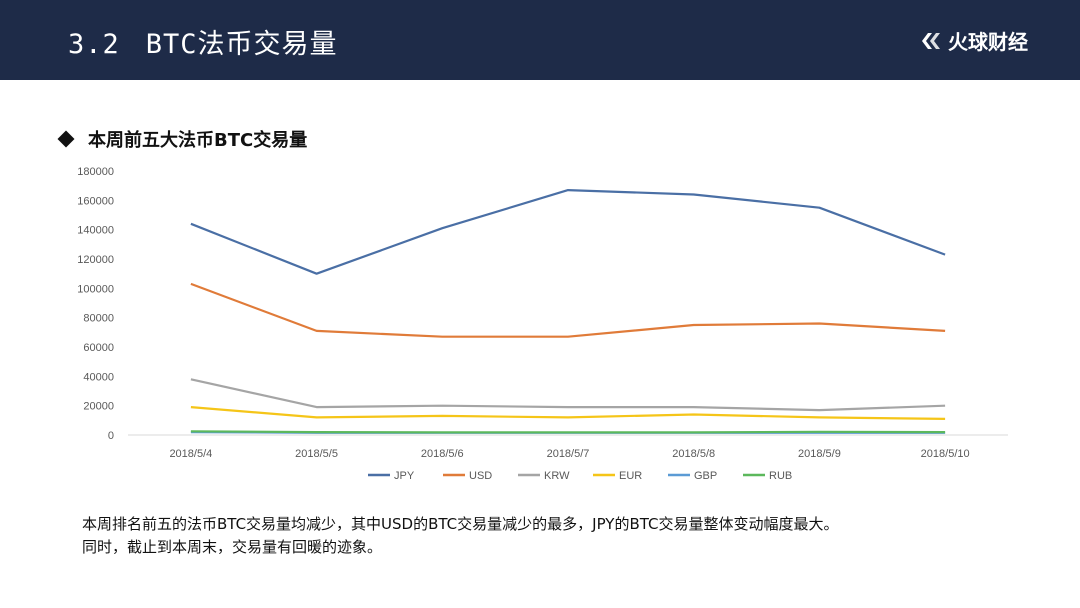  Describe the element at coordinates (988, 42) in the screenshot. I see `brand-name: 火球财经` at that location.